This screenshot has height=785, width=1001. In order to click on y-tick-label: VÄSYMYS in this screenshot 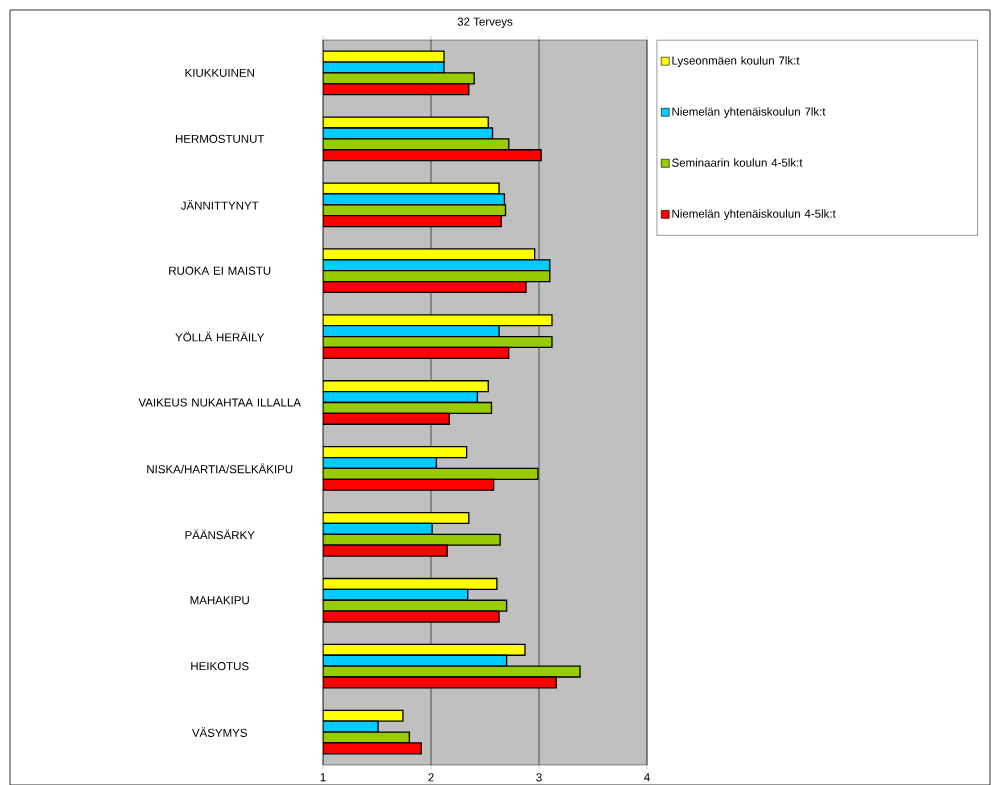, I will do `click(219, 731)`.